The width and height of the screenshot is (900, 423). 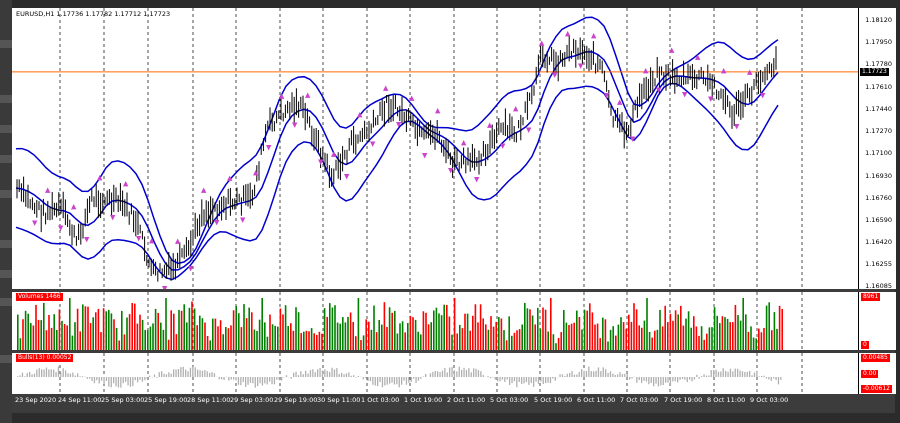 I want to click on volume-axis: 8961 0, so click(x=877, y=321).